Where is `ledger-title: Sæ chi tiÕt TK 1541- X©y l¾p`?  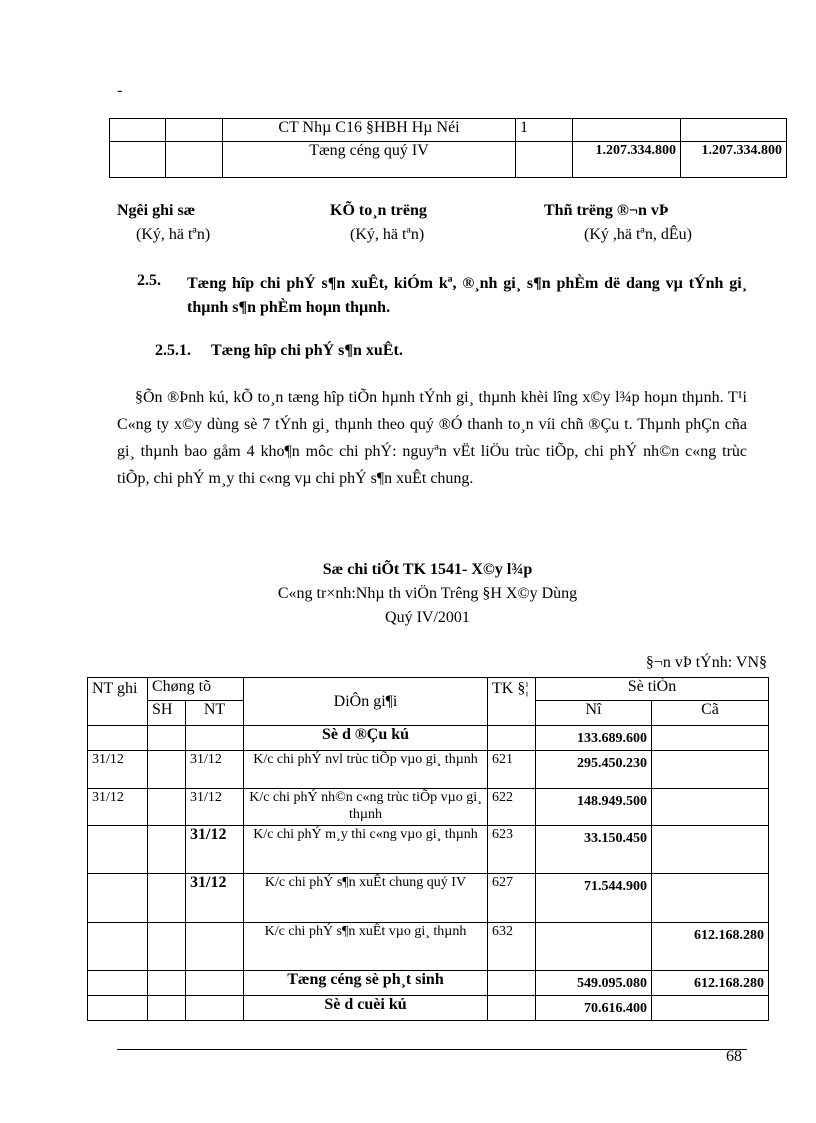 ledger-title: Sæ chi tiÕt TK 1541- X©y l¾p is located at coordinates (427, 569).